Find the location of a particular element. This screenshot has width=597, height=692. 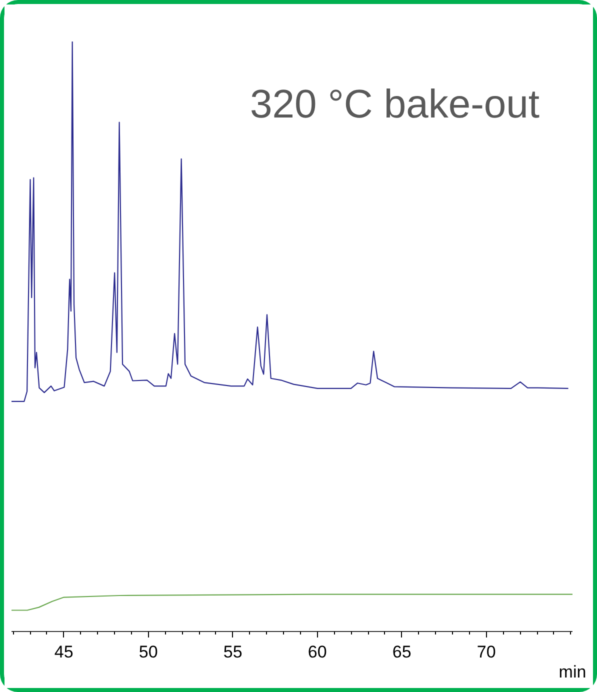

text: 320 °C bake-out is located at coordinates (395, 104).